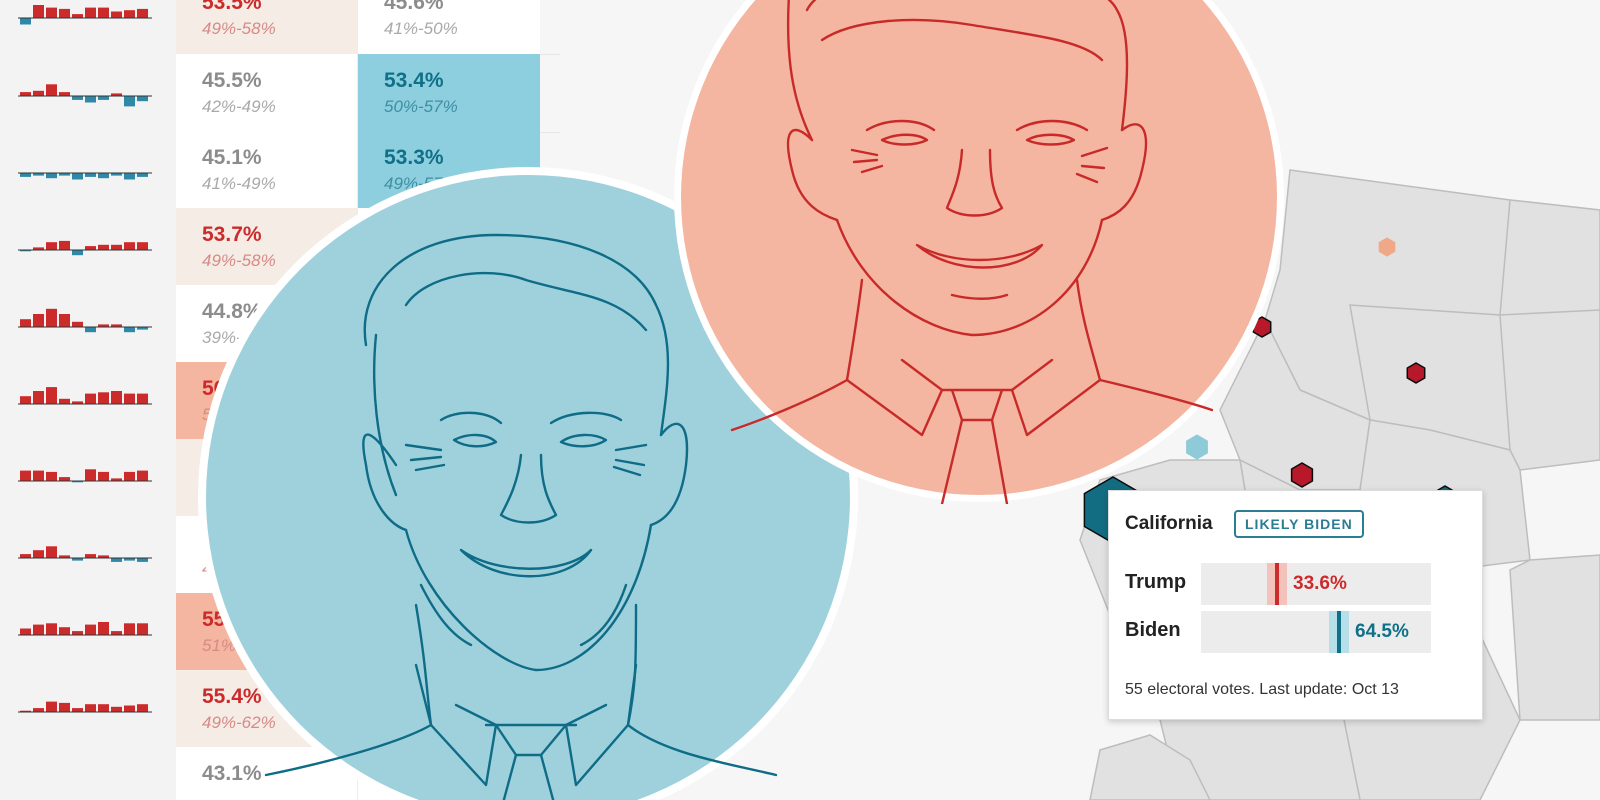 Image resolution: width=1600 pixels, height=800 pixels. Describe the element at coordinates (414, 7) in the screenshot. I see `biden-percent: 45.6%` at that location.